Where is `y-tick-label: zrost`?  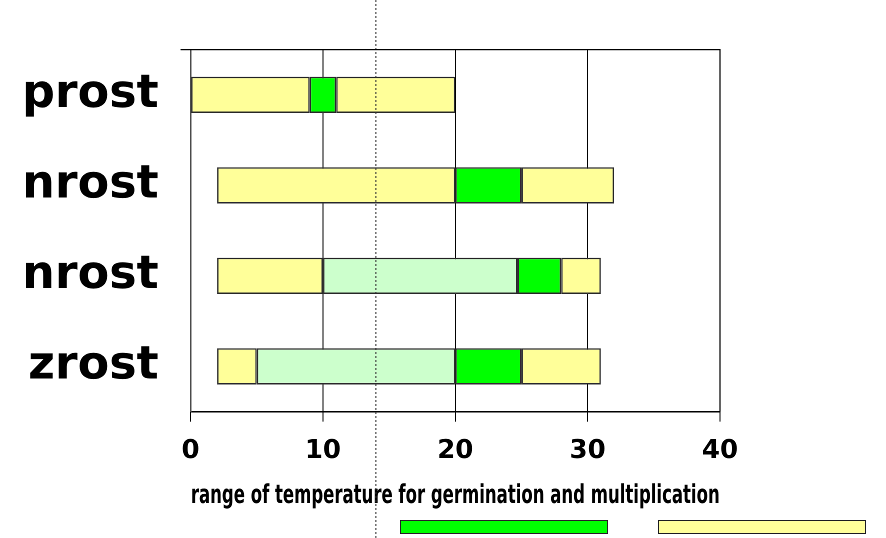 y-tick-label: zrost is located at coordinates (93, 362).